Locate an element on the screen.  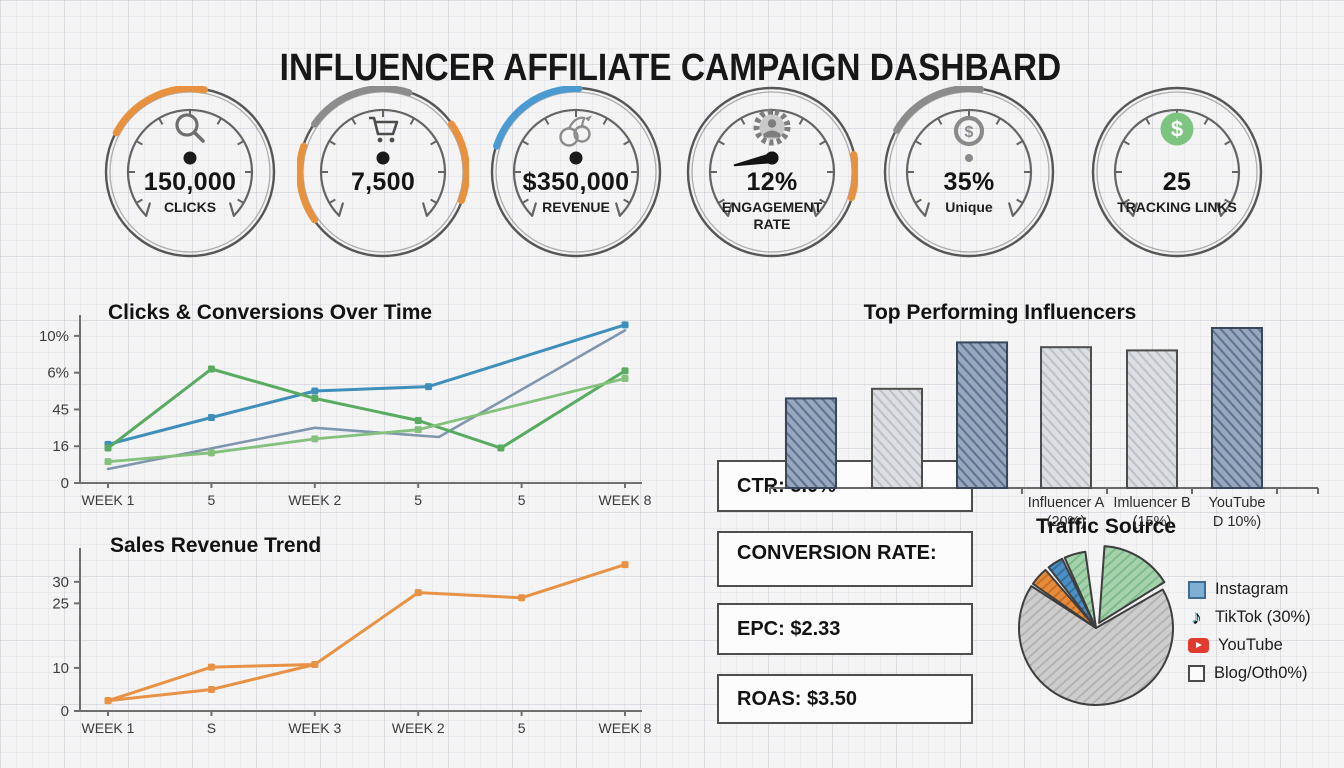
dollar-circle-icon: $ is located at coordinates (969, 132).